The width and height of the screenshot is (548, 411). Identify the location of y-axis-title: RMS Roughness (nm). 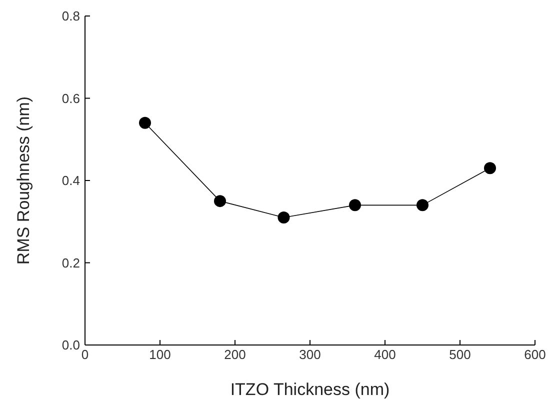
(24, 180).